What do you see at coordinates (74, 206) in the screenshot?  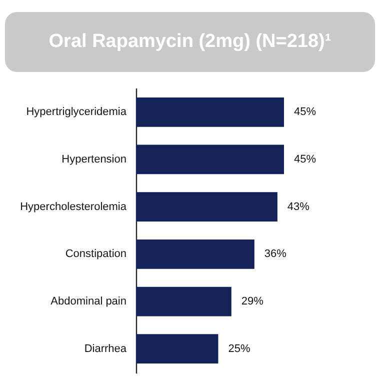 I see `y-tick-label: Hypercholesterolemia` at bounding box center [74, 206].